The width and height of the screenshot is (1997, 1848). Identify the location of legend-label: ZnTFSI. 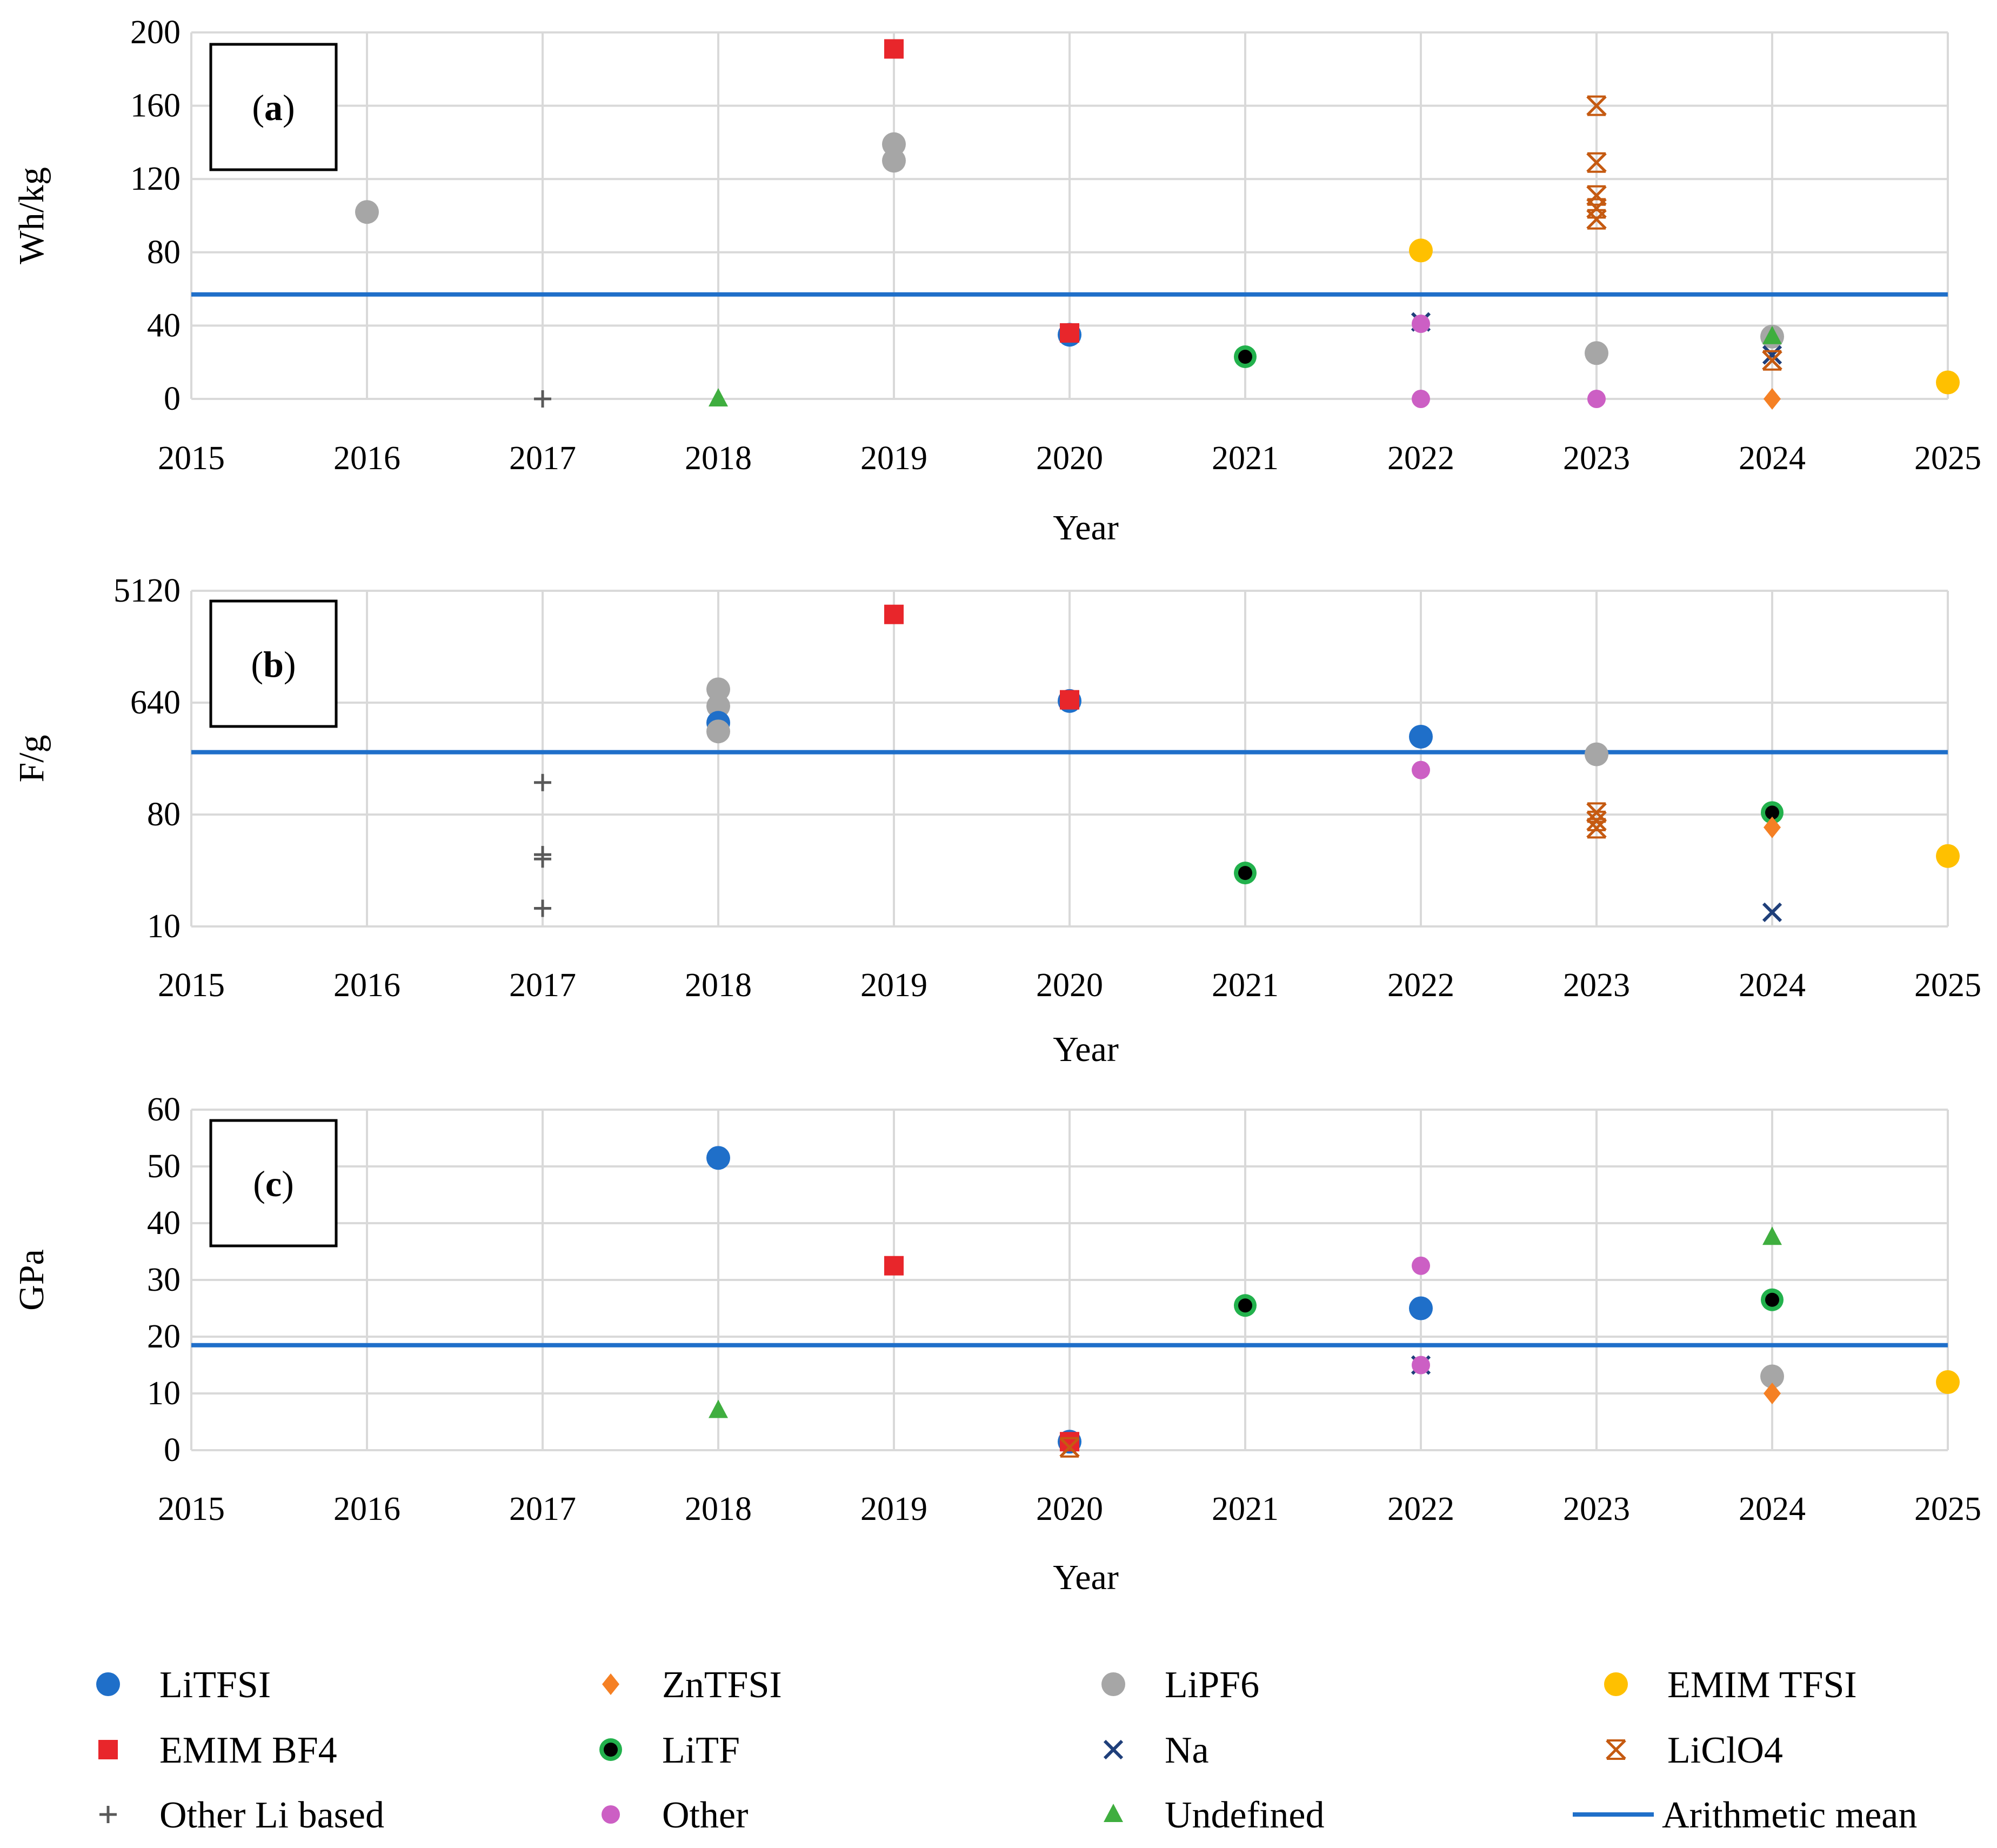
(722, 1685).